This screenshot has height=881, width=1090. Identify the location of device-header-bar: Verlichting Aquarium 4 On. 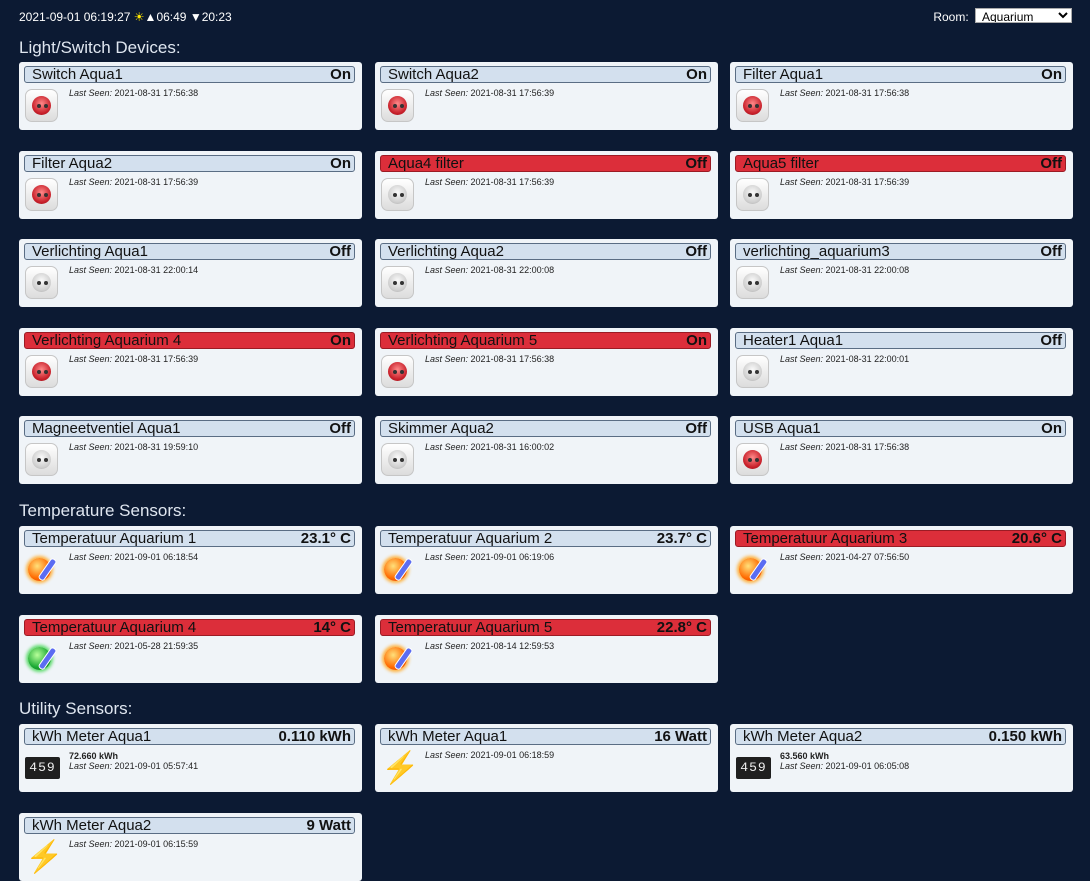
(189, 340).